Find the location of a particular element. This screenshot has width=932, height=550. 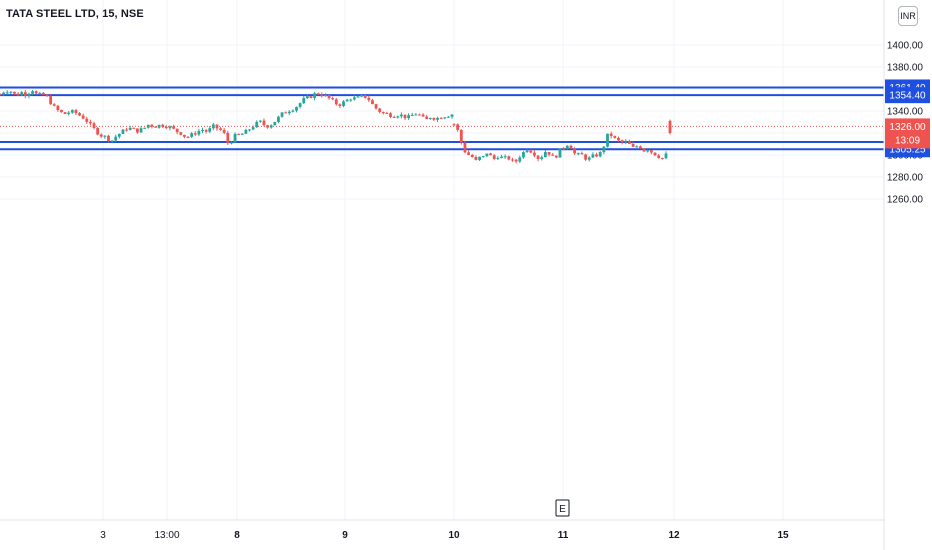

level-price-tag is located at coordinates (907, 95).